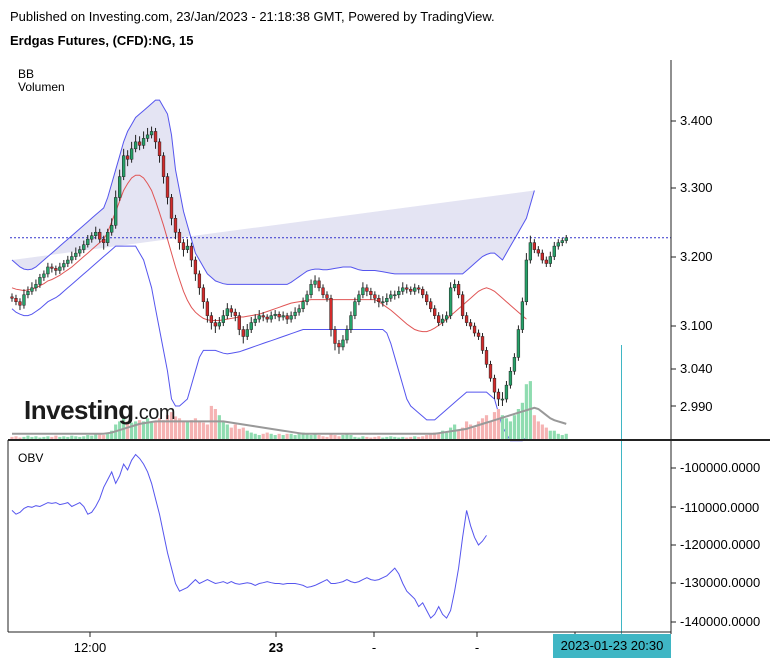 The image size is (777, 662). What do you see at coordinates (696, 368) in the screenshot?
I see `price-y-tick: 3.040` at bounding box center [696, 368].